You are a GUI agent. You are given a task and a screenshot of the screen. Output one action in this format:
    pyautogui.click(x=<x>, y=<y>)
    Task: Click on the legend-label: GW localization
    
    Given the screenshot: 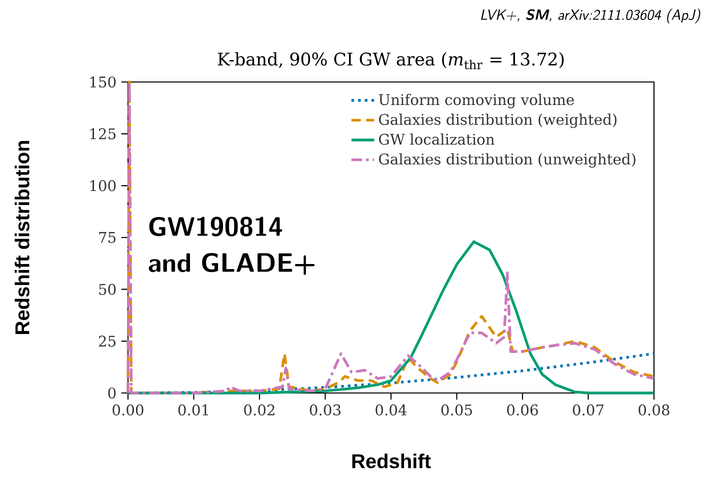 What is the action you would take?
    pyautogui.click(x=436, y=139)
    